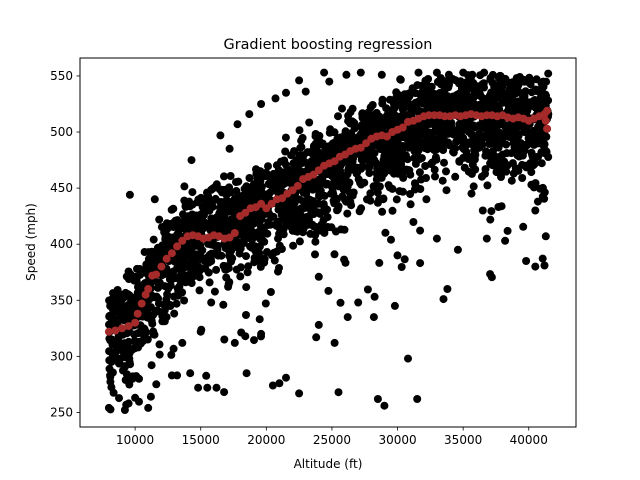  I want to click on x-tick-label: 15000, so click(201, 440).